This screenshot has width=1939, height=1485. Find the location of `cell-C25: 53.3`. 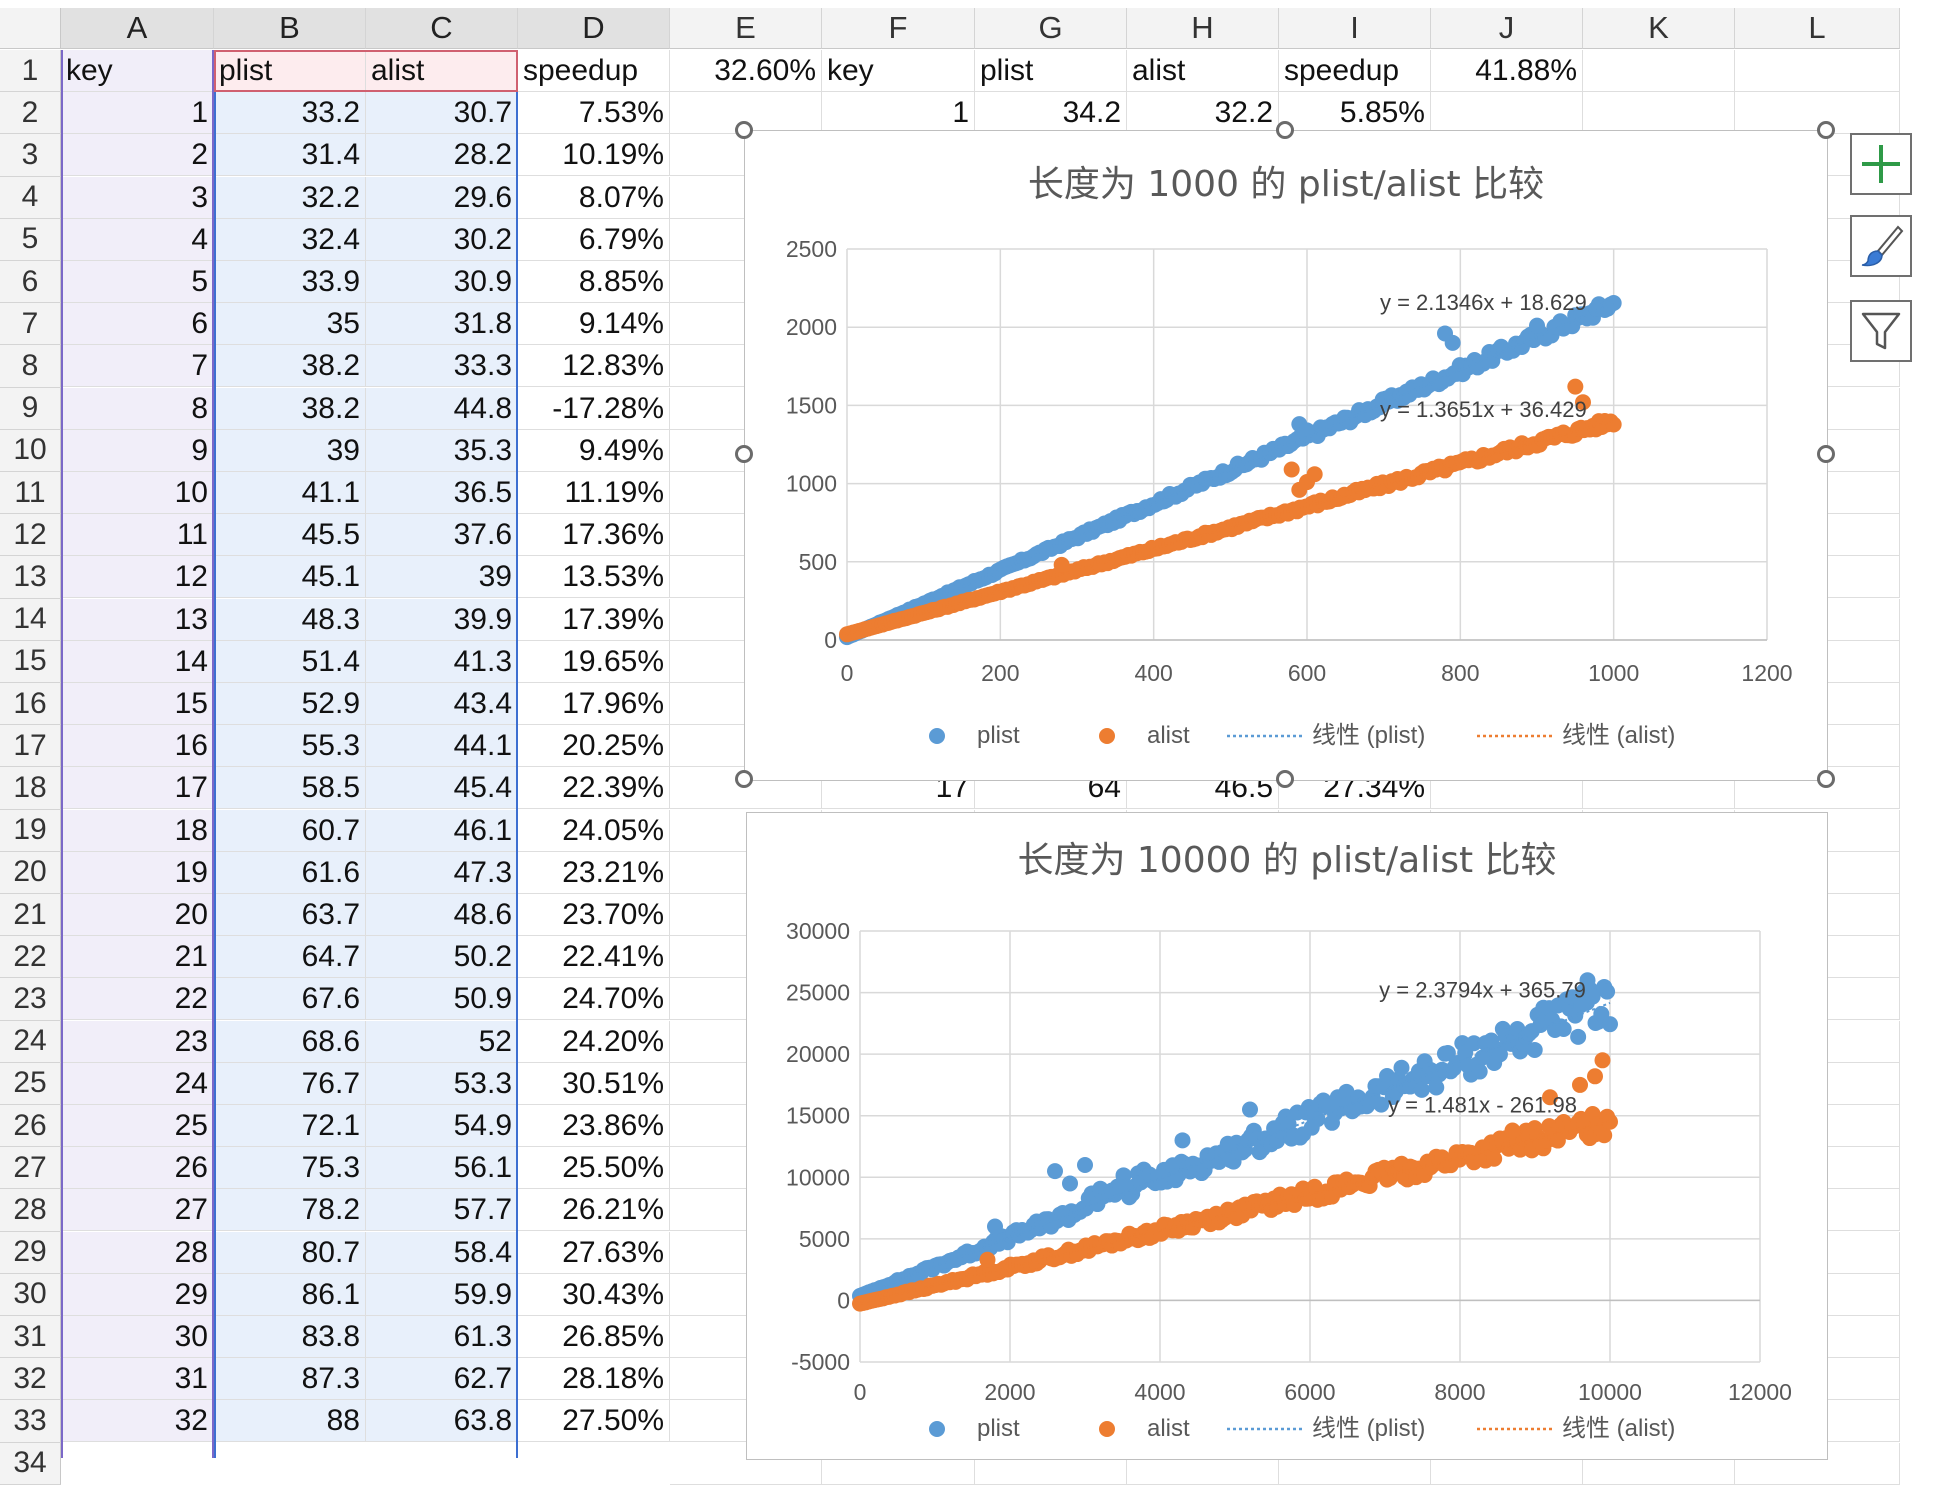

cell-C25: 53.3 is located at coordinates (442, 1083).